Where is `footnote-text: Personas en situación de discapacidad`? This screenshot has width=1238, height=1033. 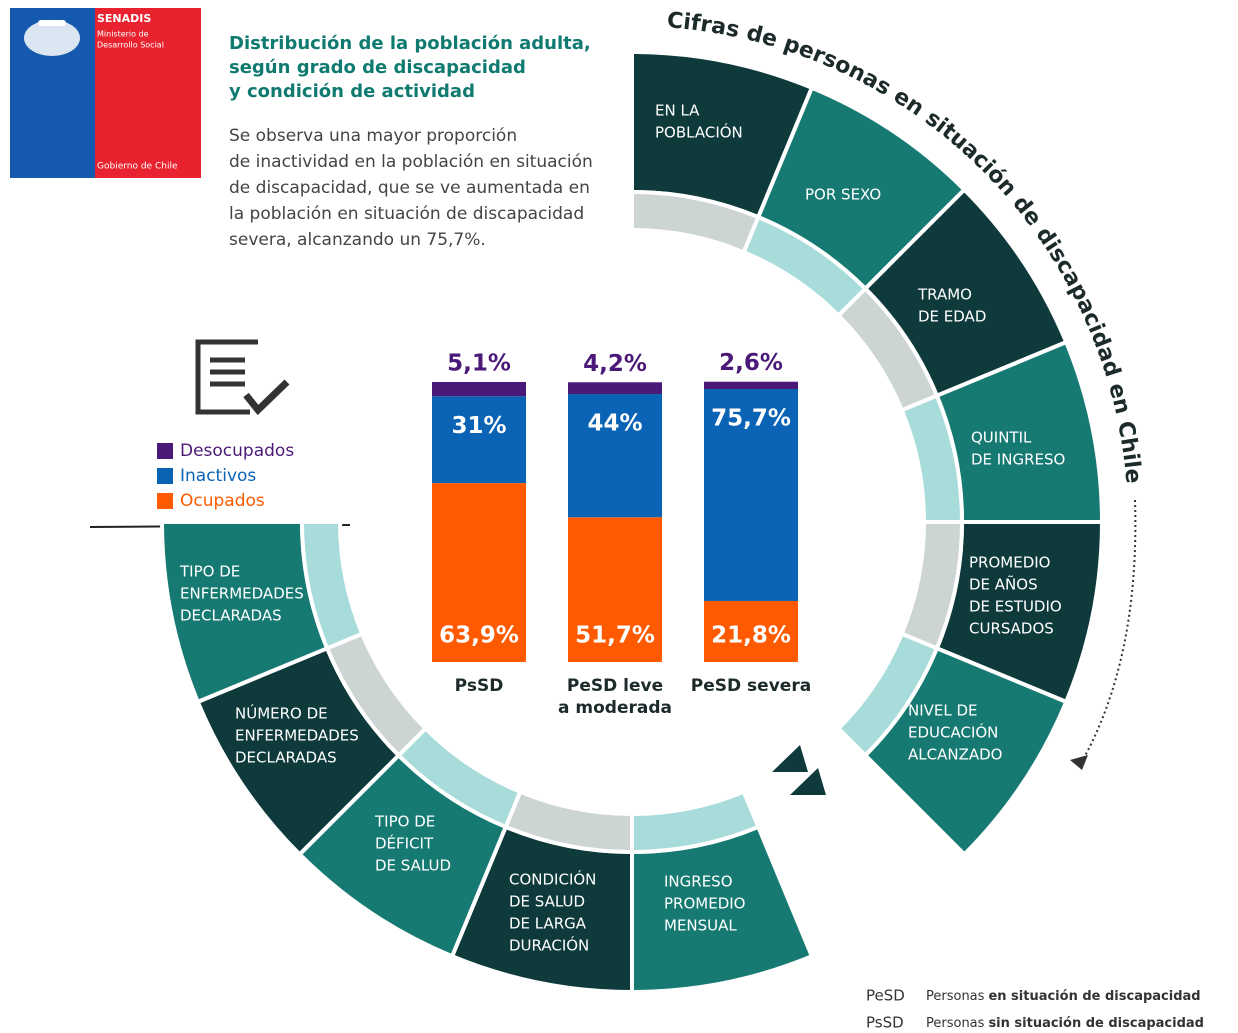
footnote-text: Personas en situación de discapacidad is located at coordinates (1063, 996).